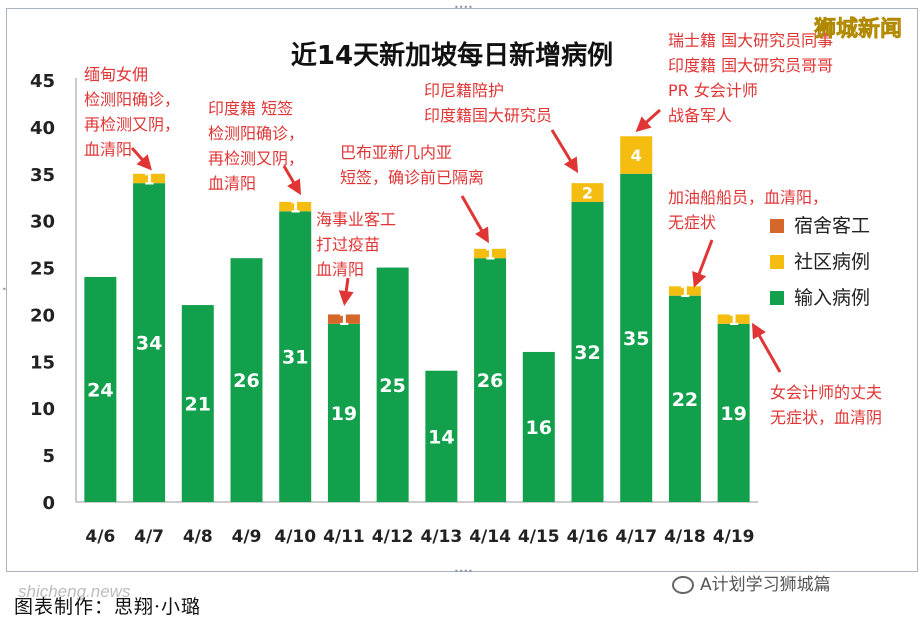 The image size is (924, 621). What do you see at coordinates (636, 537) in the screenshot?
I see `x-tick-label: 4/17` at bounding box center [636, 537].